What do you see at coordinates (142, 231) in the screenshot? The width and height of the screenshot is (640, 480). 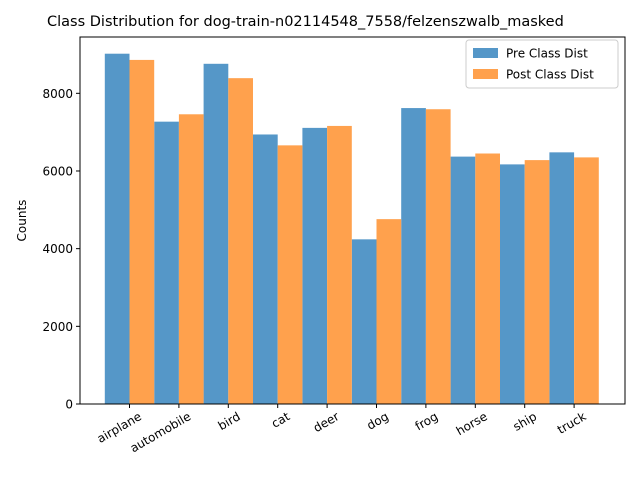 I see `bar-post-airplane` at bounding box center [142, 231].